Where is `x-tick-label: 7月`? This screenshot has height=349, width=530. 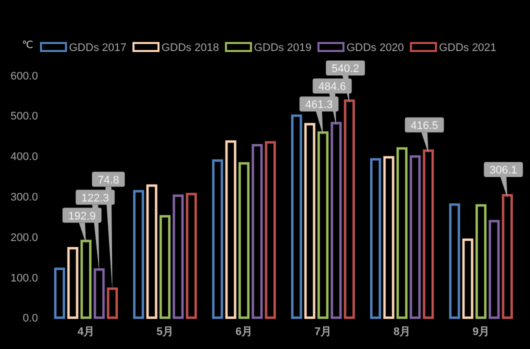 x-tick-label: 7月 is located at coordinates (323, 332).